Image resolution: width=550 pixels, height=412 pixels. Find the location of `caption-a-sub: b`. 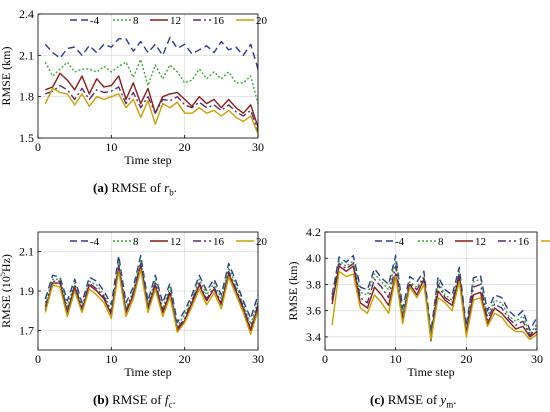

caption-a-sub: b is located at coordinates (171, 192).